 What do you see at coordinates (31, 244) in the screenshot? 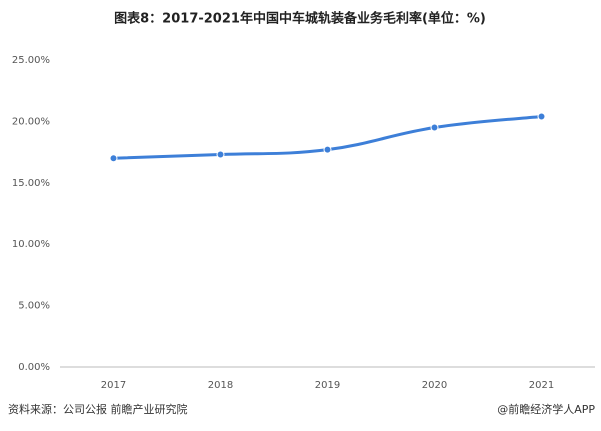
I see `y-tick-label: 10.00%` at bounding box center [31, 244].